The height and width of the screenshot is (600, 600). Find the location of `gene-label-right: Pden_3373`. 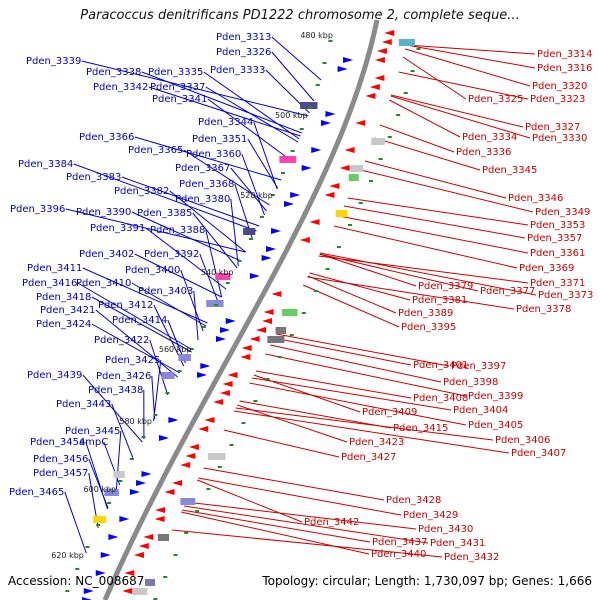

gene-label-right: Pden_3373 is located at coordinates (565, 295).